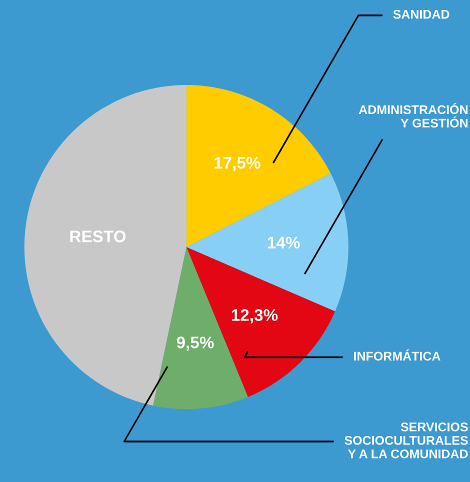 The height and width of the screenshot is (482, 470). Describe the element at coordinates (397, 355) in the screenshot. I see `slice-label: INFORMÁTICA` at that location.